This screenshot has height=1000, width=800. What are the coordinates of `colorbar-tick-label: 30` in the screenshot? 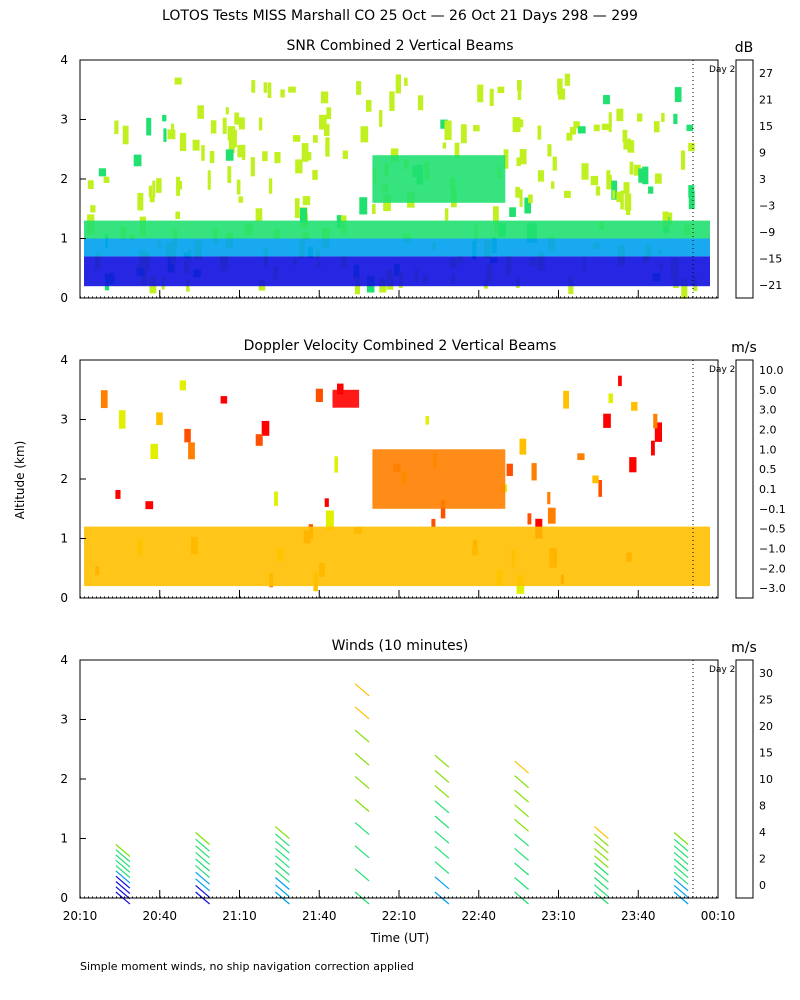 It's located at (766, 673).